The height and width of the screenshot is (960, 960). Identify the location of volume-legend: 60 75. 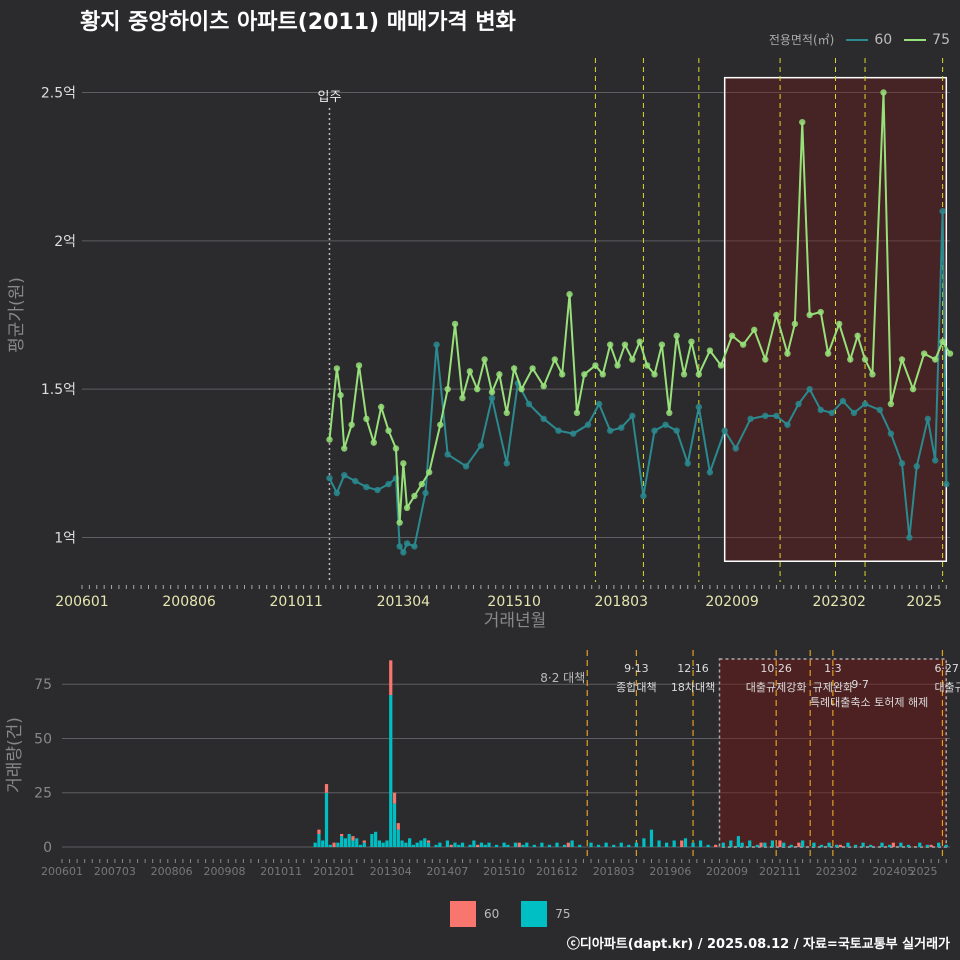
(510, 914).